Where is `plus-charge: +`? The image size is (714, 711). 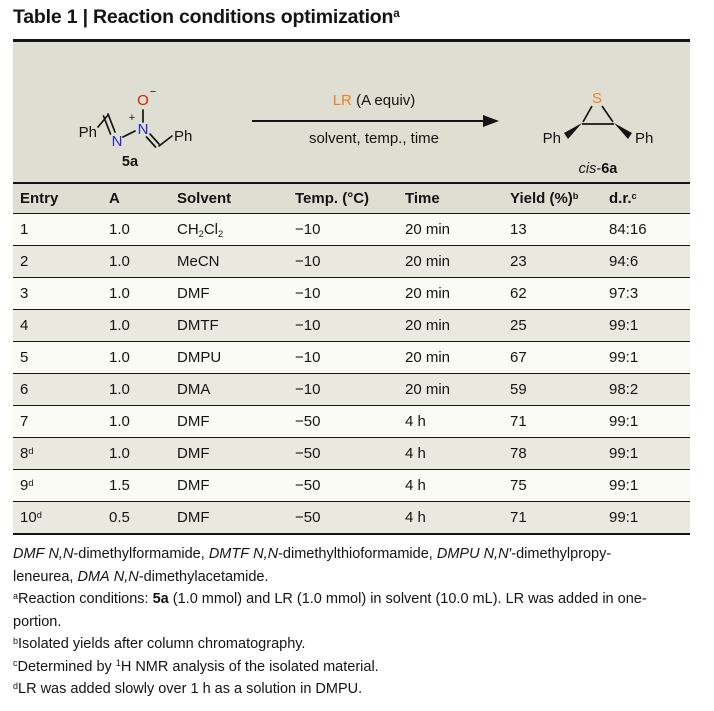 plus-charge: + is located at coordinates (132, 118).